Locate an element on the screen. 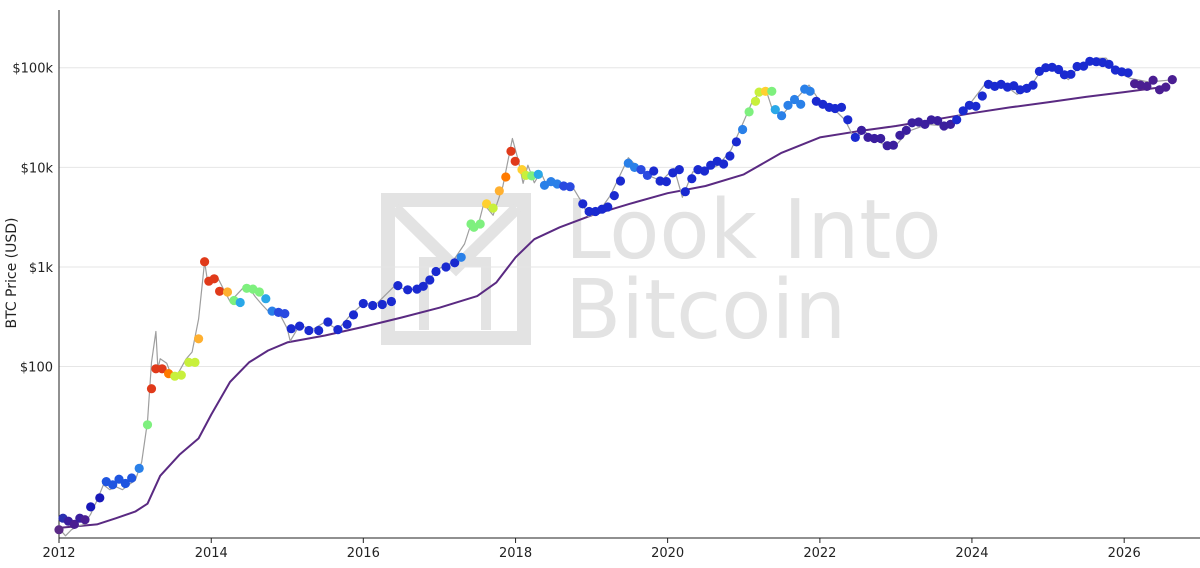 Image resolution: width=1200 pixels, height=568 pixels. x-tick-label: 2026 is located at coordinates (1124, 553).